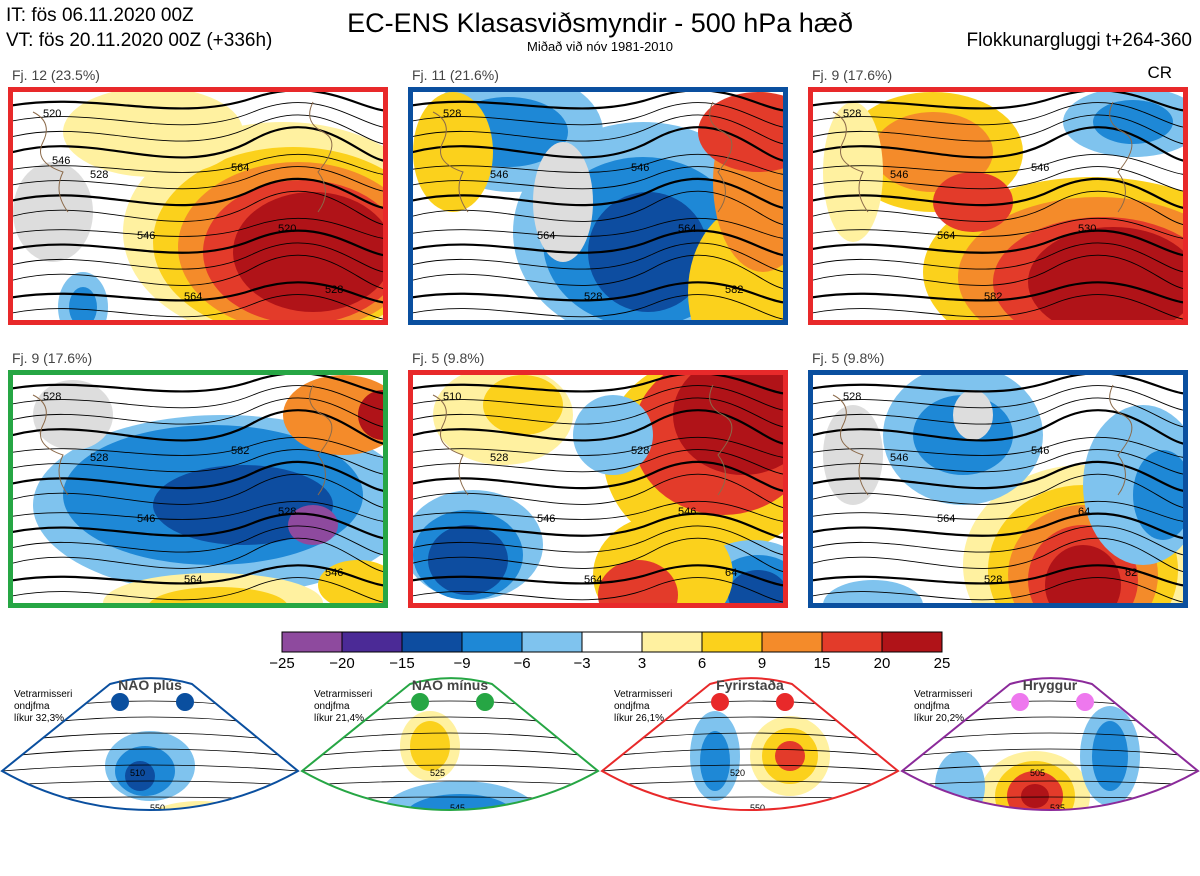 The width and height of the screenshot is (1200, 876). I want to click on regime-note-line: líkur 32,3%, so click(39, 718).